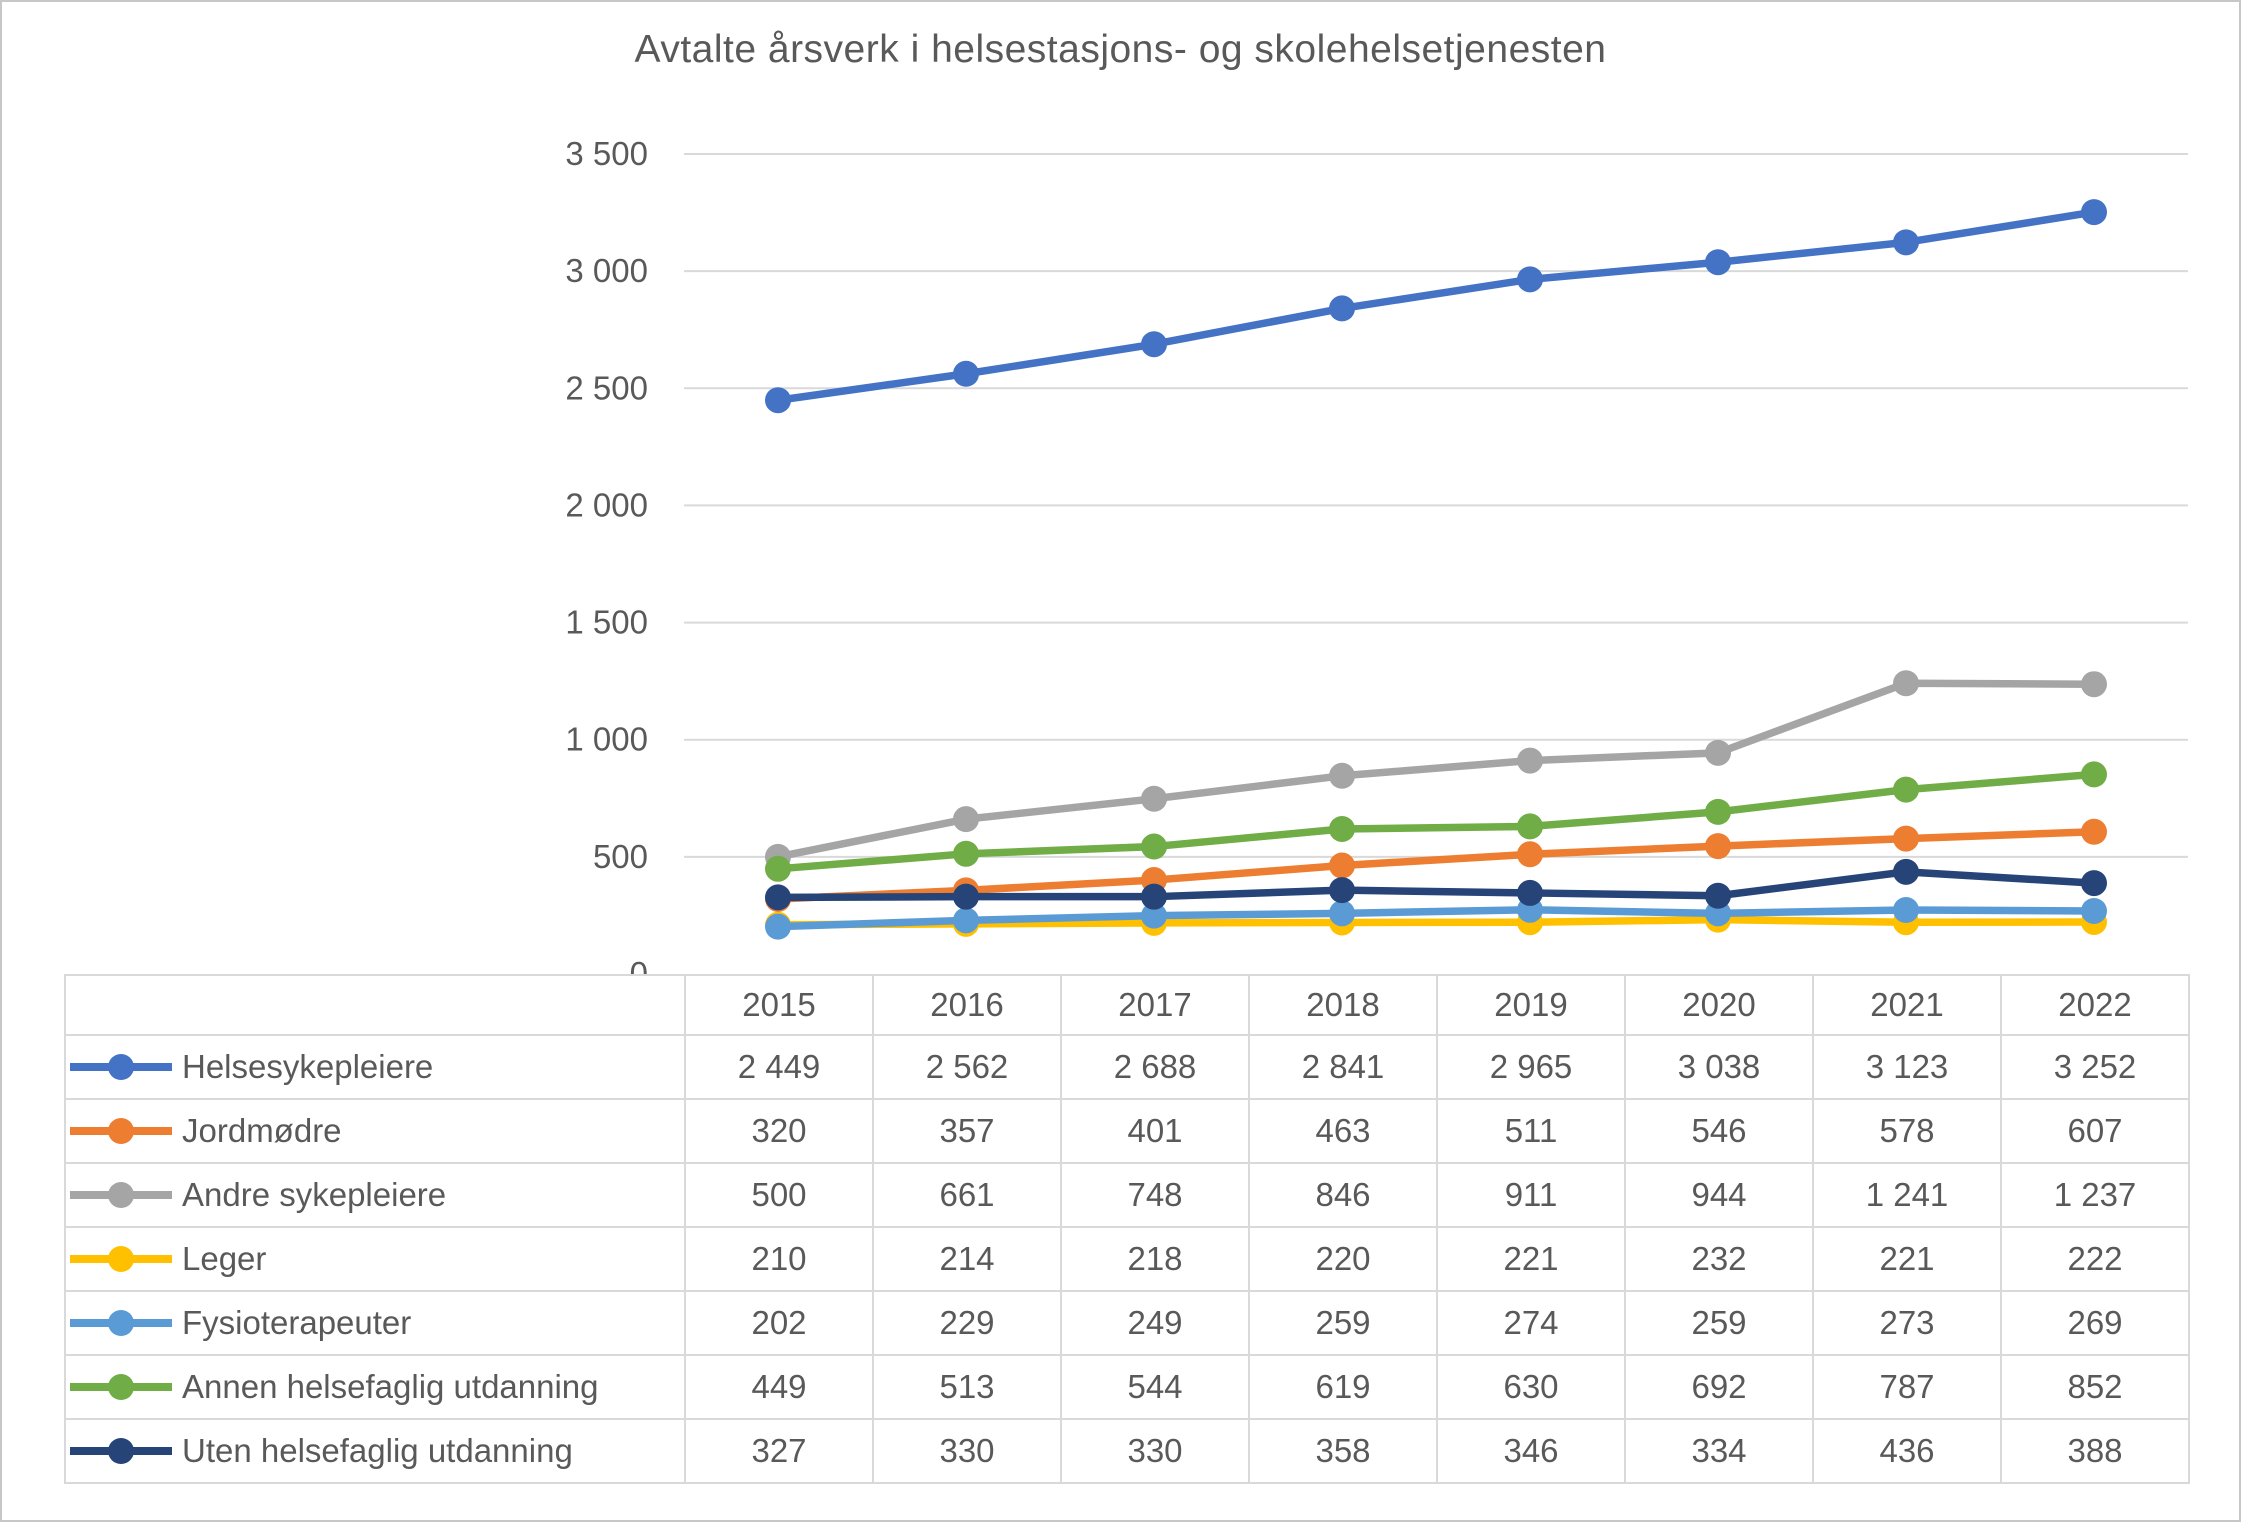 Image resolution: width=2241 pixels, height=1522 pixels. Describe the element at coordinates (375, 1131) in the screenshot. I see `series-legend-key: Jordmødre` at that location.